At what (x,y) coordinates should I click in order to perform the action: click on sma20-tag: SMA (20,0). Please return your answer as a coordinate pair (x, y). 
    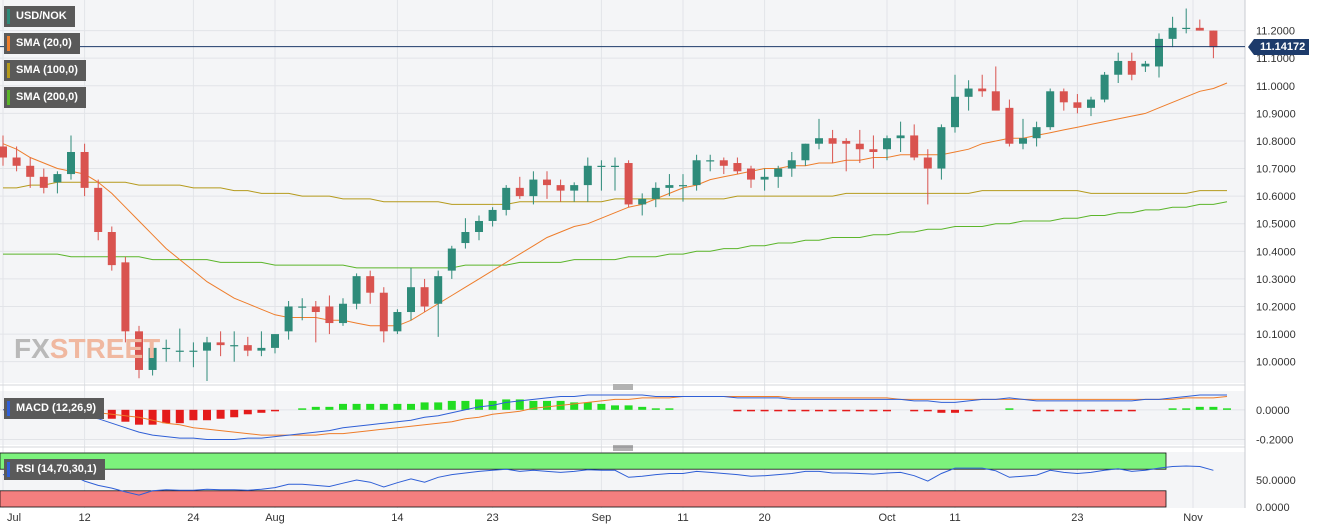
    Looking at the image, I should click on (42, 43).